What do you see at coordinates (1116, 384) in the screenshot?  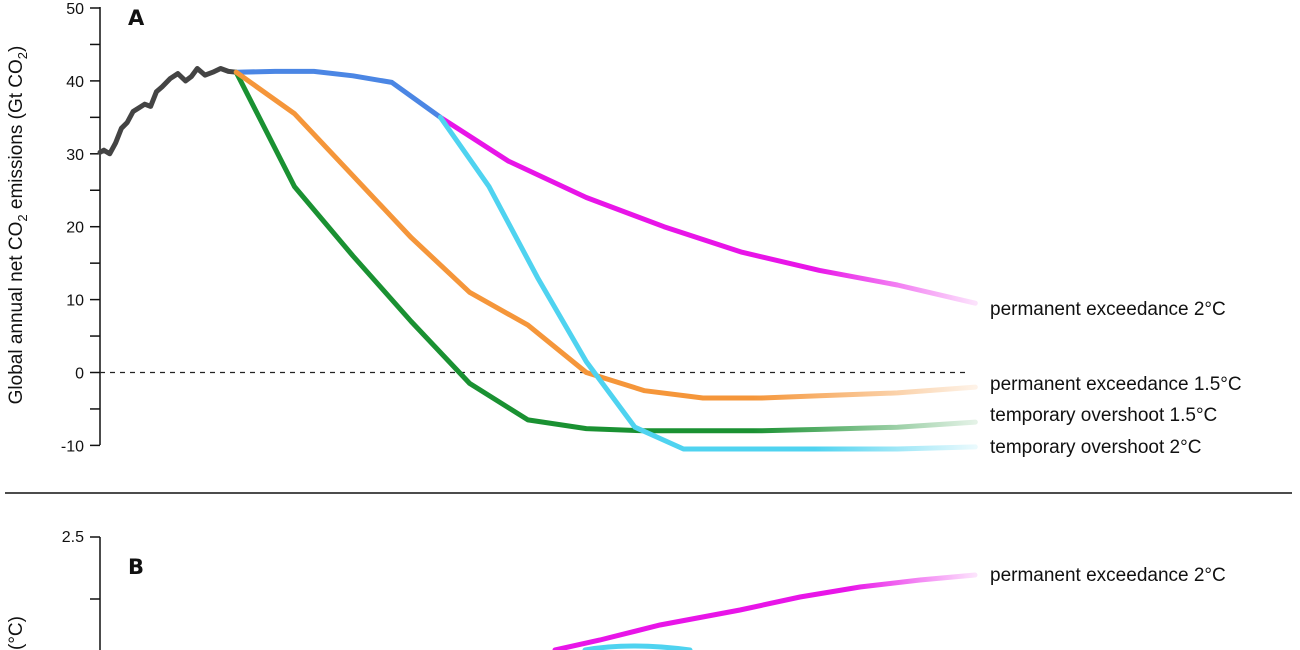 I see `label-permanent-exceedance-1-5c: permanent exceedance 1.5°C` at bounding box center [1116, 384].